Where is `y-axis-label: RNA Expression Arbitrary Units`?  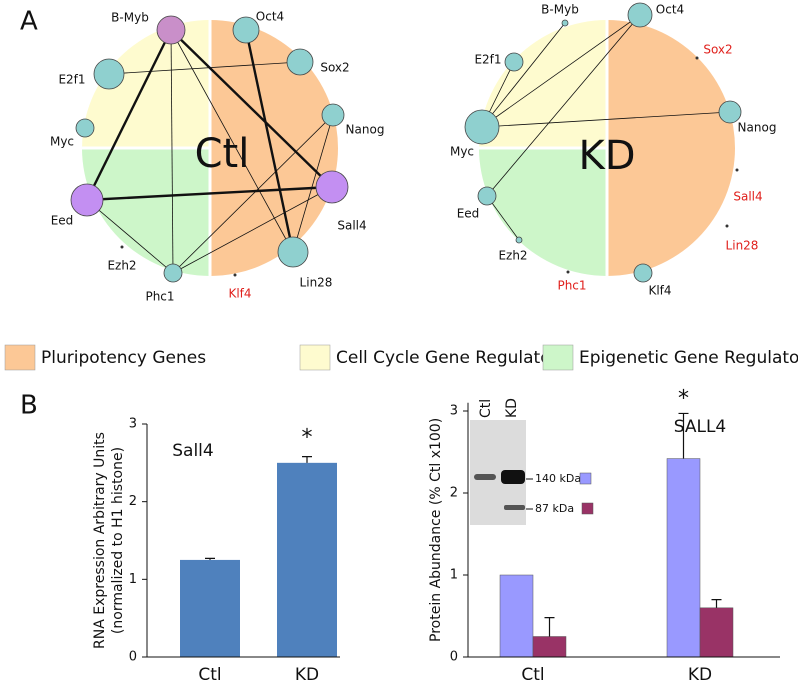
y-axis-label: RNA Expression Arbitrary Units is located at coordinates (100, 540).